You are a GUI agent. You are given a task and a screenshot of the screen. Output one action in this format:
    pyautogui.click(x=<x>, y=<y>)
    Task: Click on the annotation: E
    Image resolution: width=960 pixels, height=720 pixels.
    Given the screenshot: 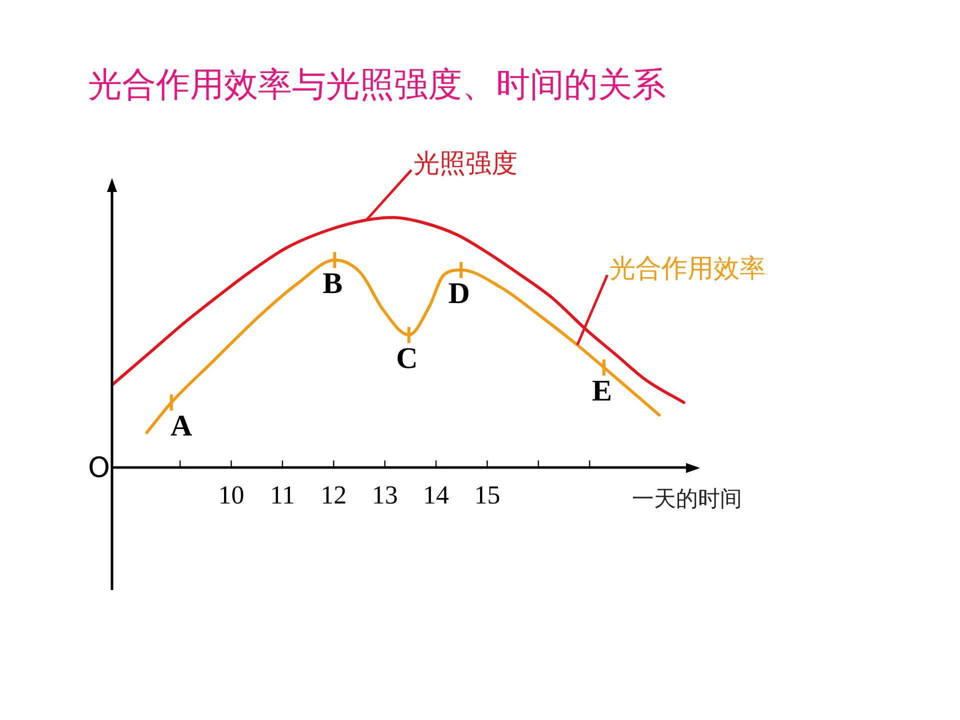 What is the action you would take?
    pyautogui.click(x=602, y=391)
    